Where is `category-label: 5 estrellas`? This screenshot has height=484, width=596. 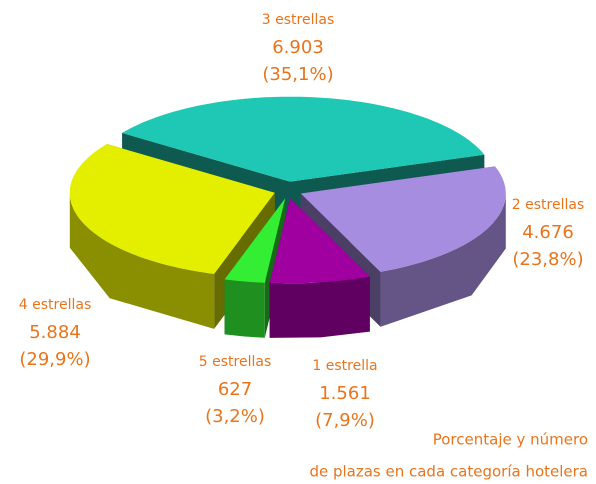
category-label: 5 estrellas is located at coordinates (235, 362).